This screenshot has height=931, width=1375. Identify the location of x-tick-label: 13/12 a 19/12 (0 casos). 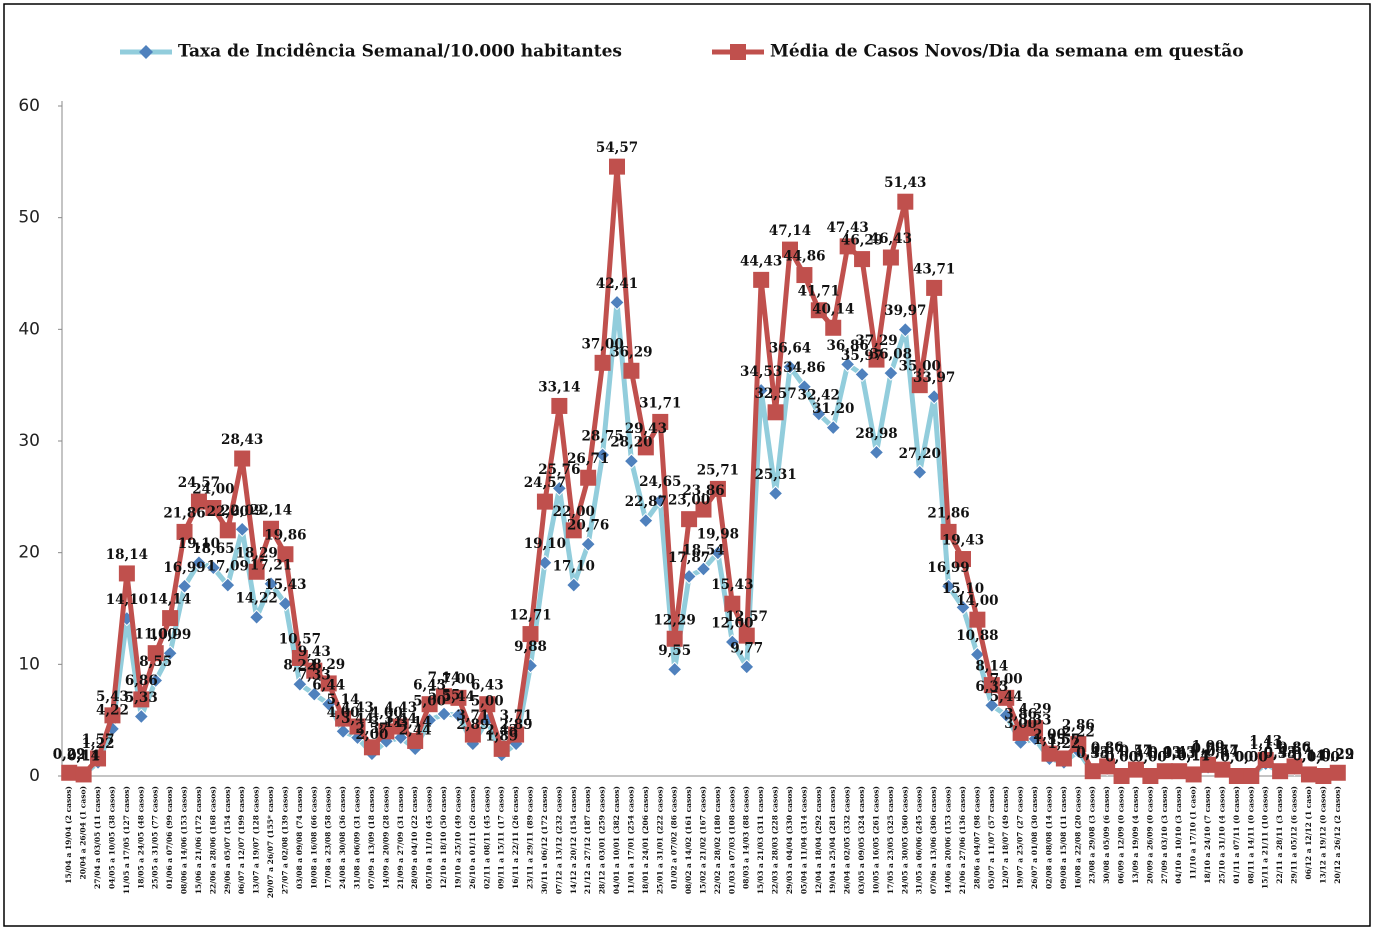
(1322, 835).